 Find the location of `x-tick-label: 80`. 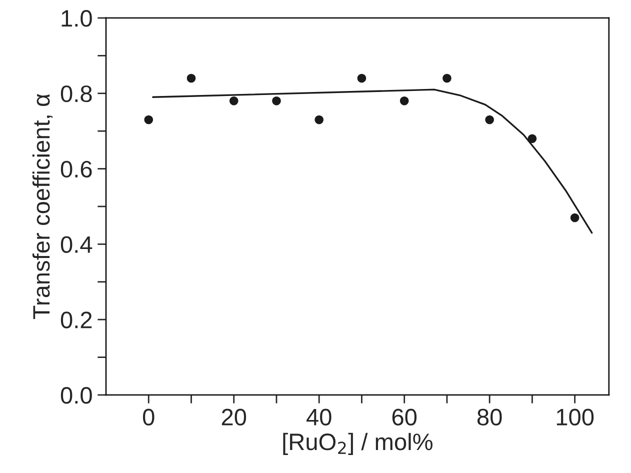

x-tick-label: 80 is located at coordinates (489, 417).